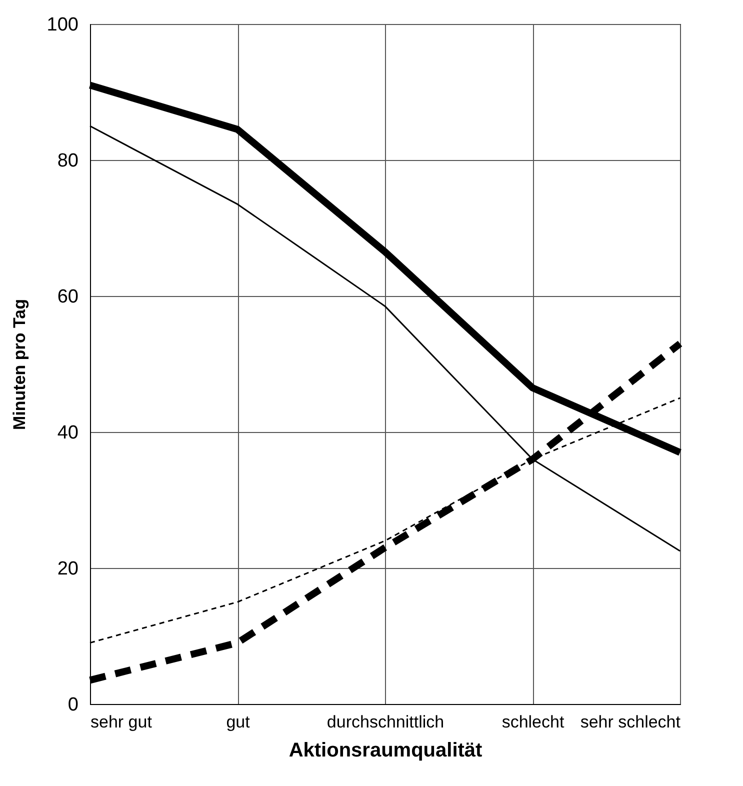  What do you see at coordinates (67, 161) in the screenshot?
I see `y-tick-label: 80` at bounding box center [67, 161].